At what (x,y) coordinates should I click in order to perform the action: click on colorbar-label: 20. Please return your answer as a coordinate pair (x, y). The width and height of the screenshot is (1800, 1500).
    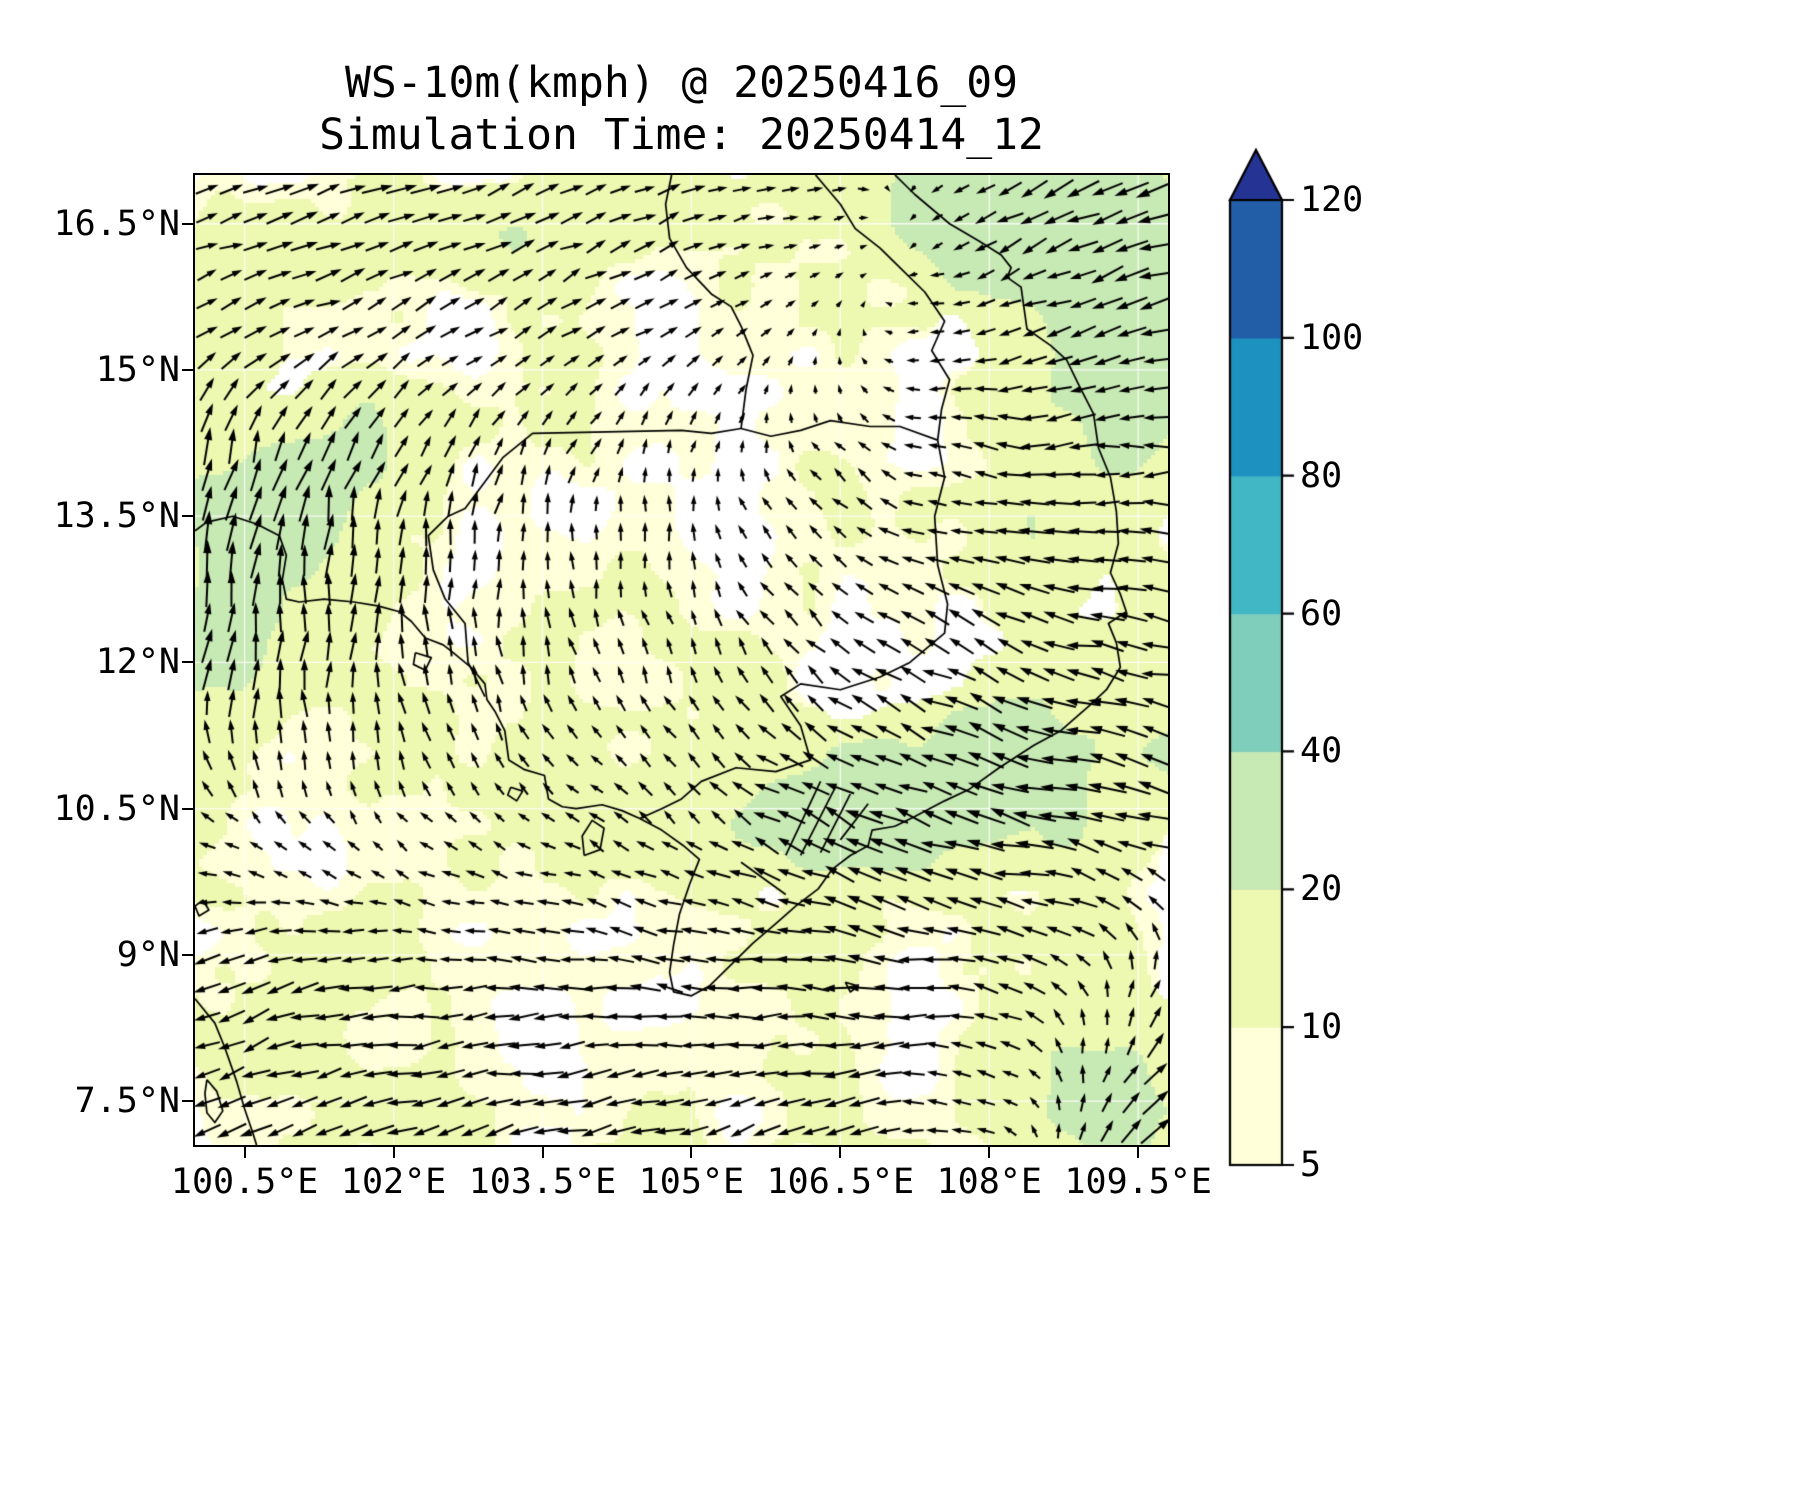
    Looking at the image, I should click on (1321, 889).